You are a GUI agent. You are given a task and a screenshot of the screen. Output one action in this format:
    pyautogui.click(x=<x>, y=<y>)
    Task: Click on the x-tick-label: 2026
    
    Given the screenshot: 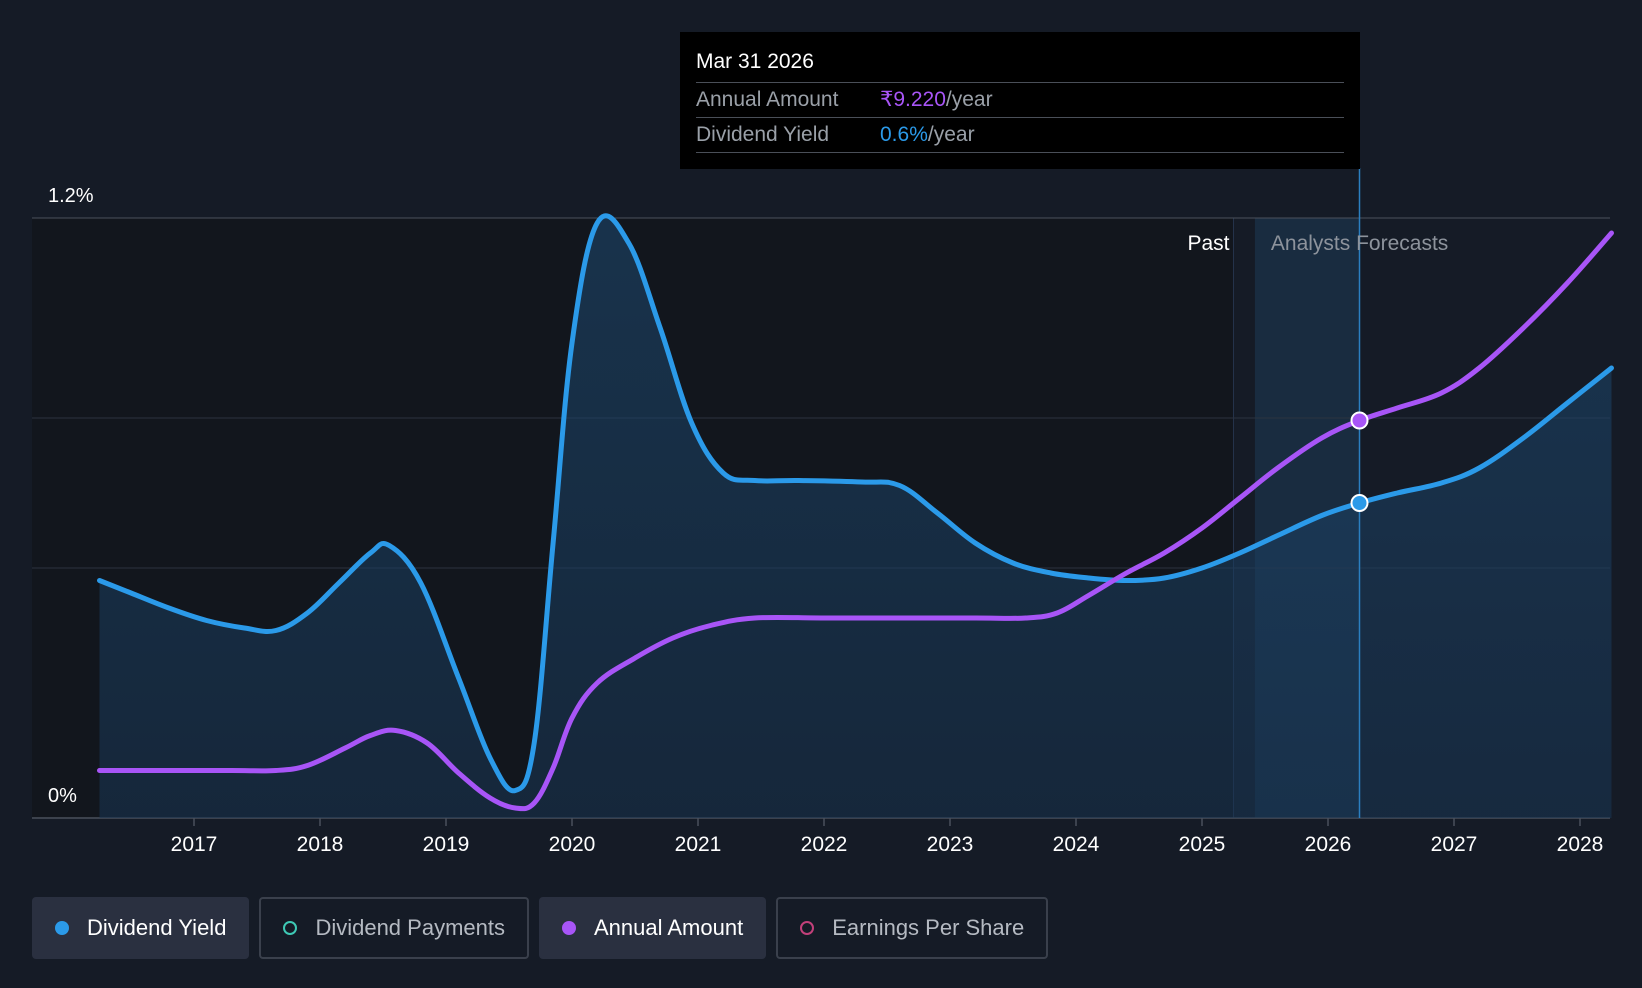 What is the action you would take?
    pyautogui.click(x=1328, y=844)
    